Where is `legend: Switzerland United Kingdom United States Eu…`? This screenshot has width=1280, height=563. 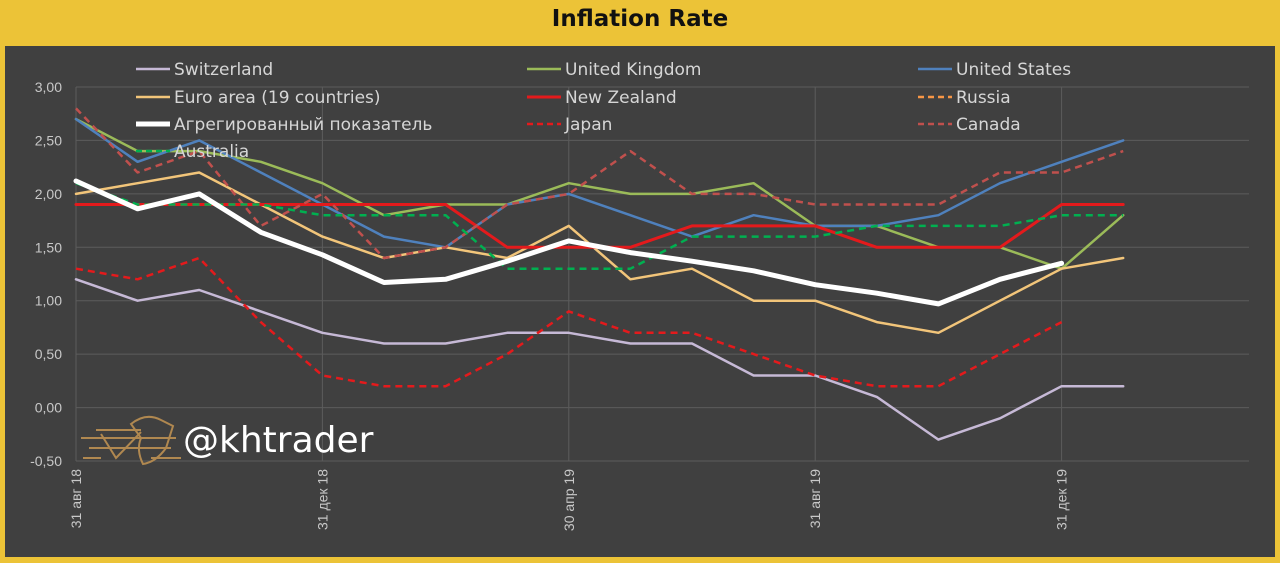 legend: Switzerland United Kingdom United States Eu… is located at coordinates (603, 111).